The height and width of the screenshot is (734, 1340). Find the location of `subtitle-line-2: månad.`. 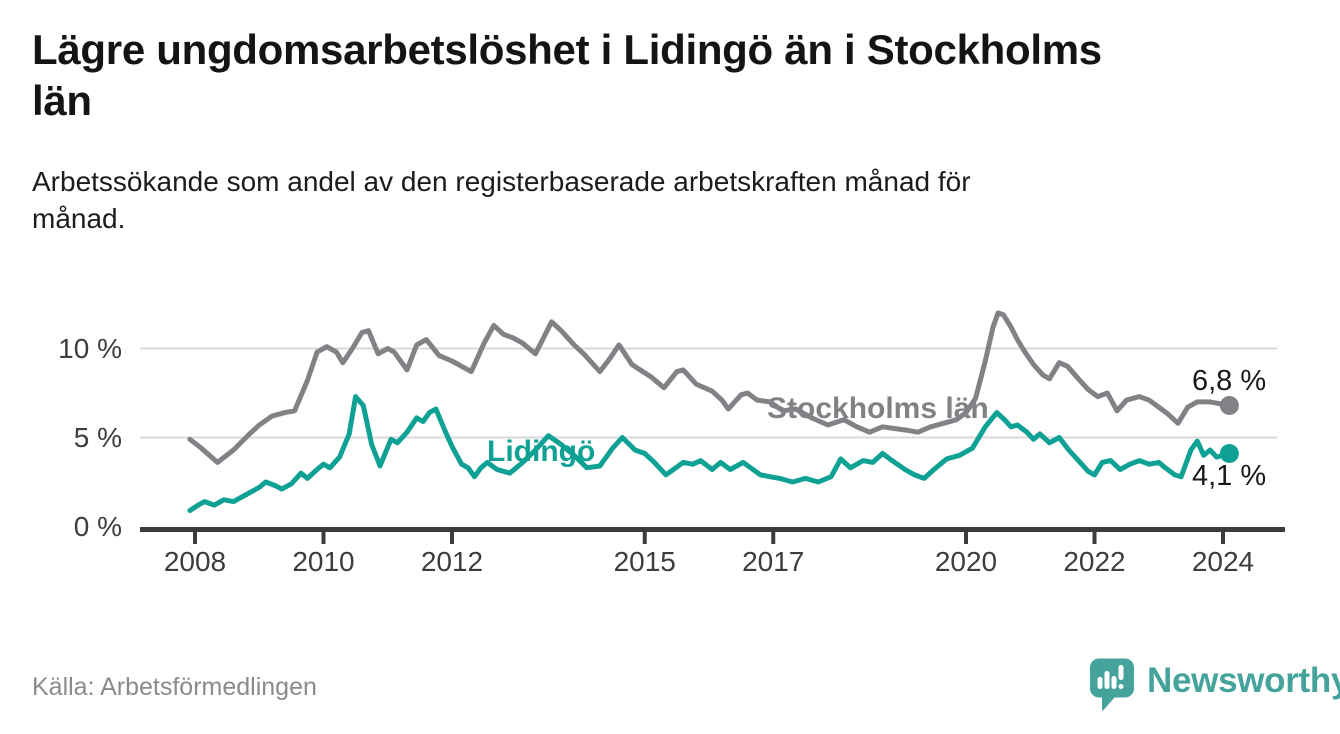

subtitle-line-2: månad. is located at coordinates (79, 218).